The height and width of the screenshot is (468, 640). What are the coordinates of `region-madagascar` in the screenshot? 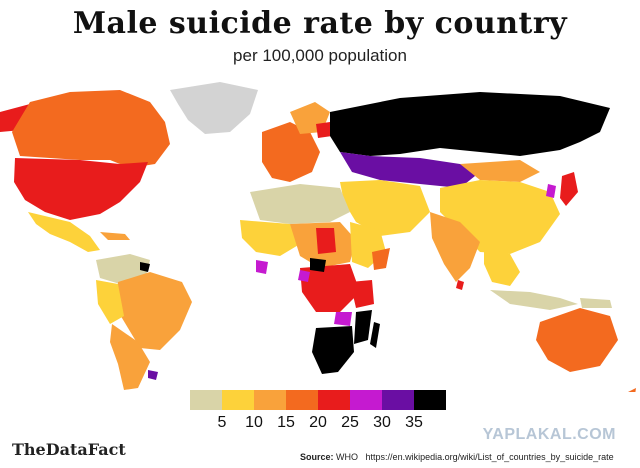 It's located at (375, 335).